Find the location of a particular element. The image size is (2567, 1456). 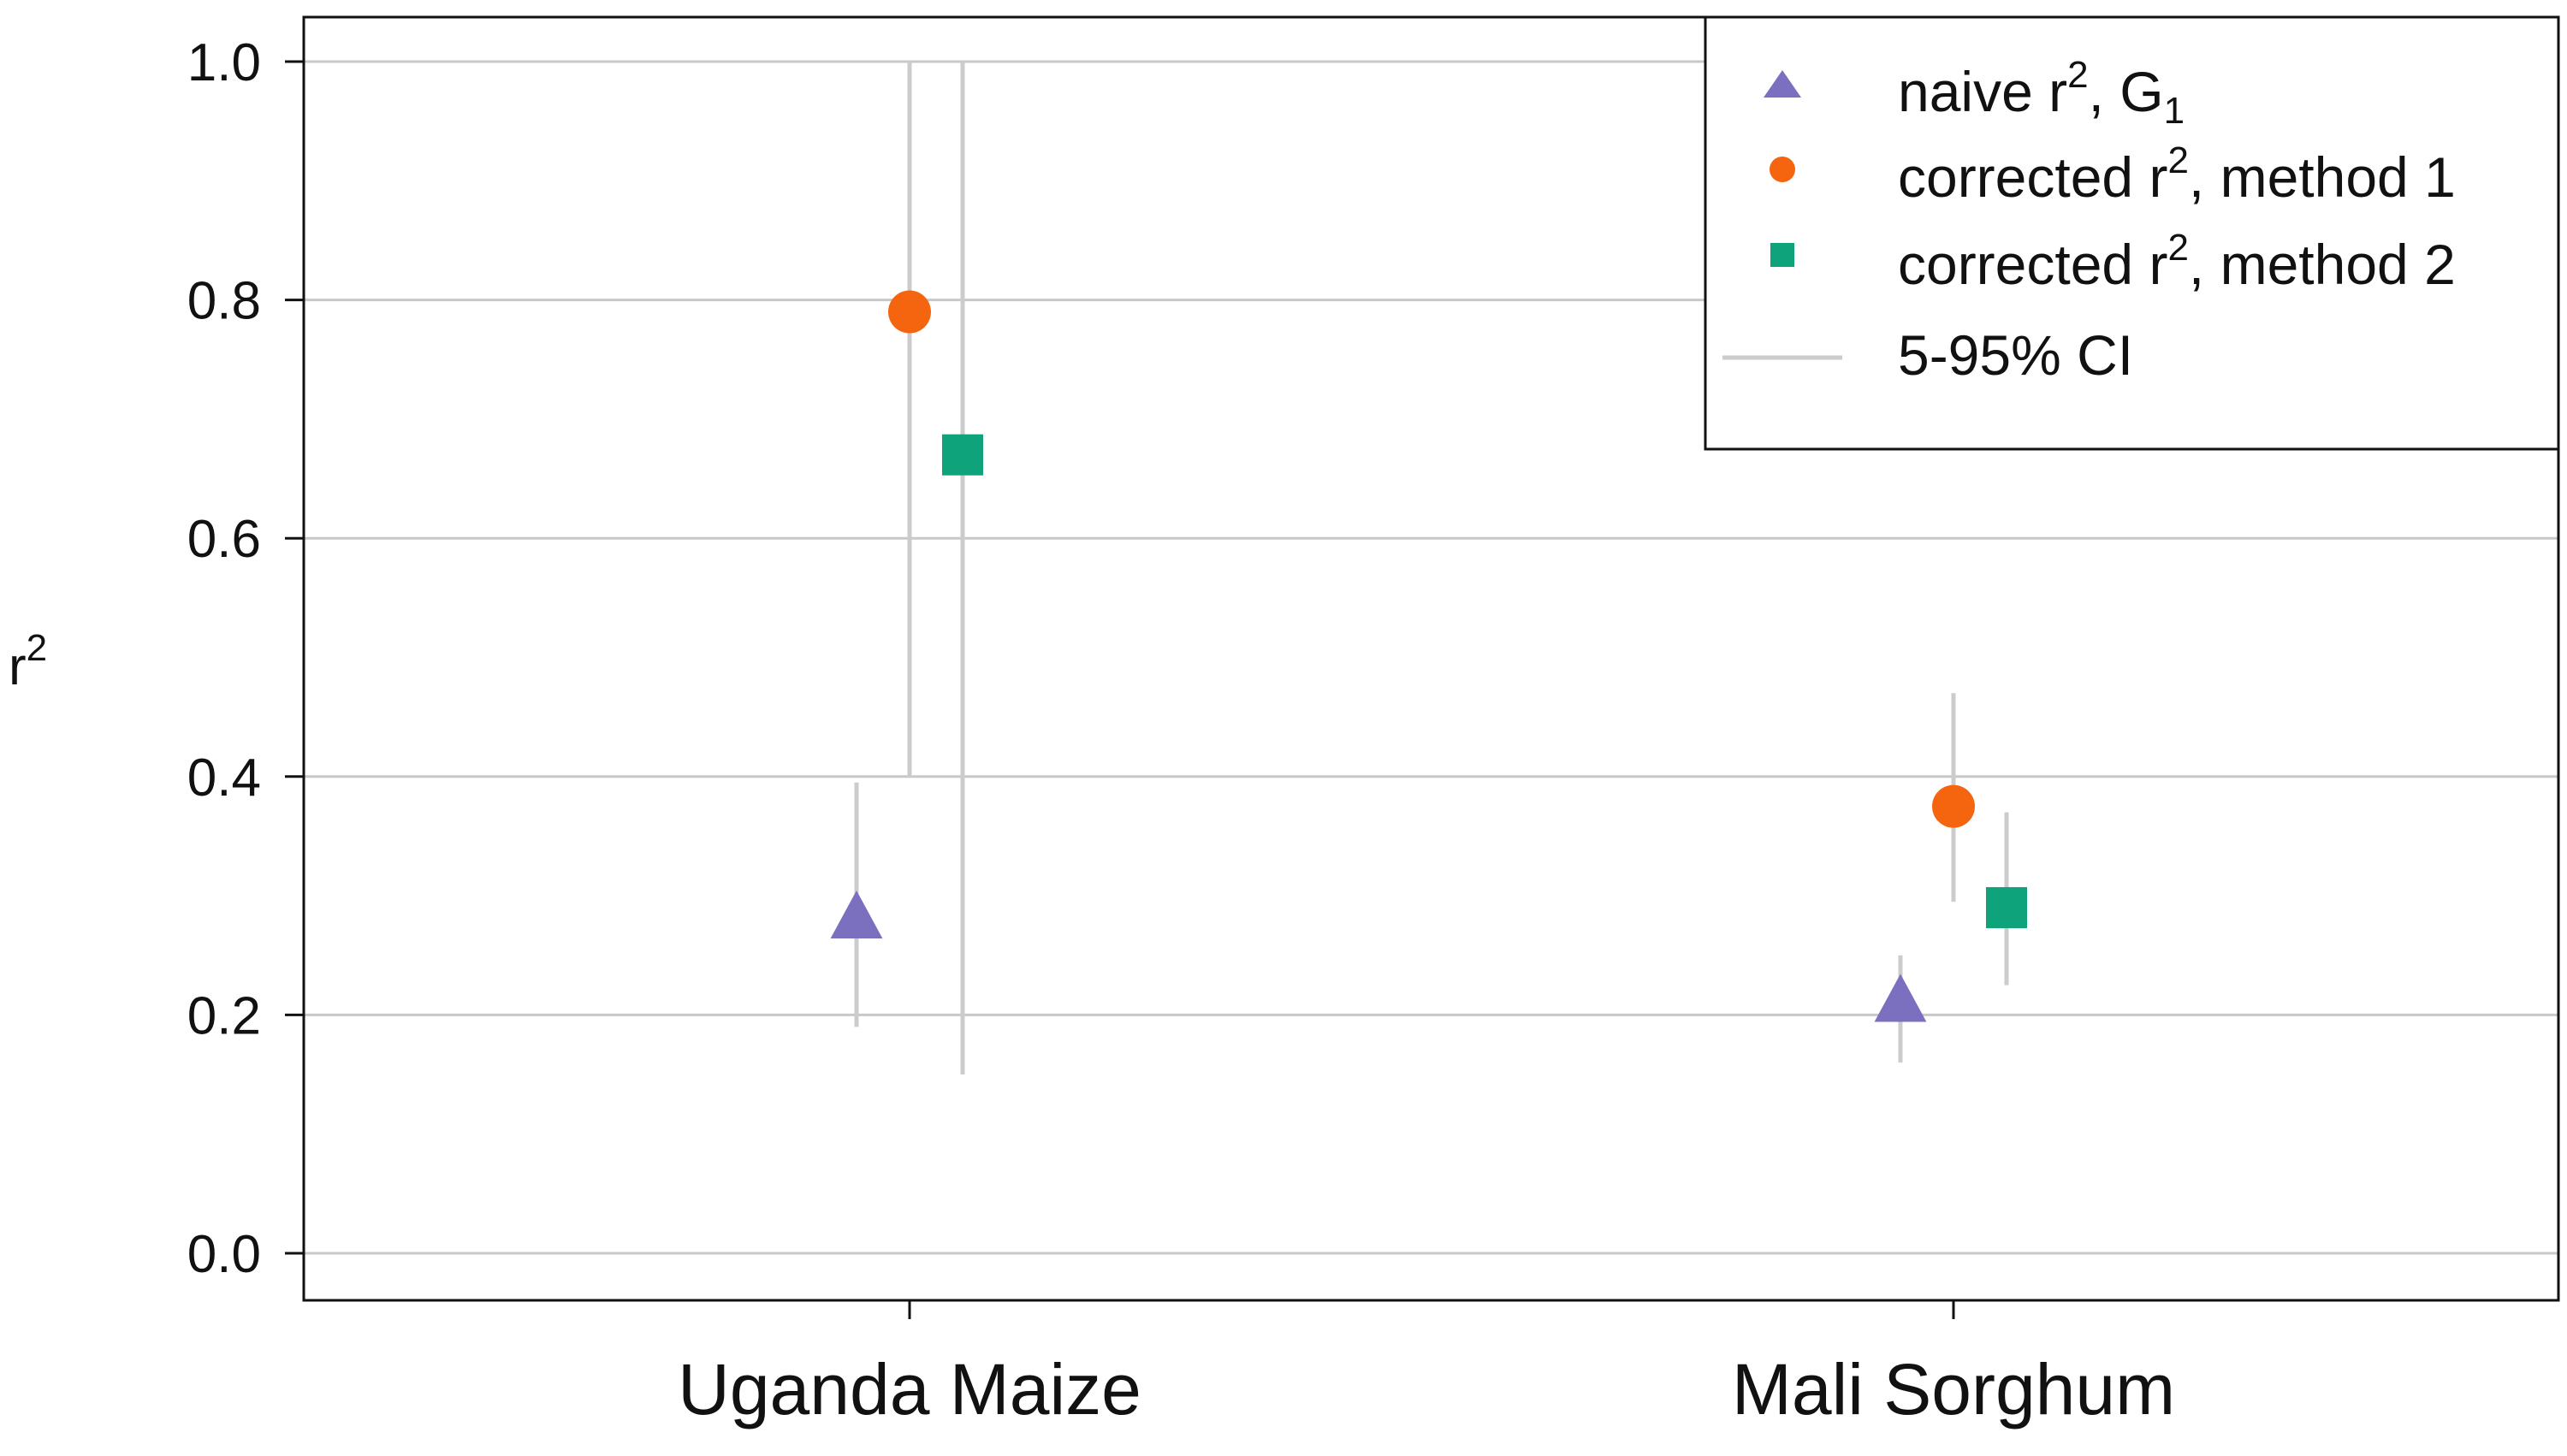

point-corrected-r2-method-2-uganda-maize is located at coordinates (962, 455).